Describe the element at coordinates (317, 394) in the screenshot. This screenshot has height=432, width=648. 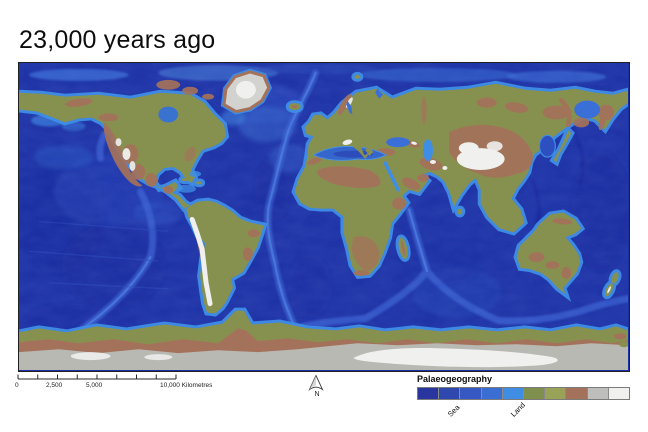
I see `north-arrow-label: N` at that location.